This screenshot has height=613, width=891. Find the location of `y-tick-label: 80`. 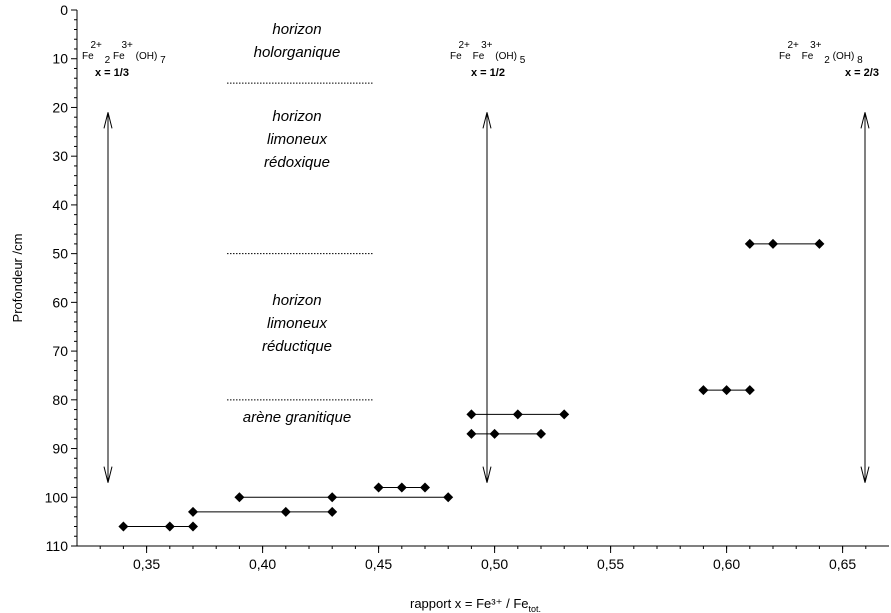

y-tick-label: 80 is located at coordinates (60, 400).